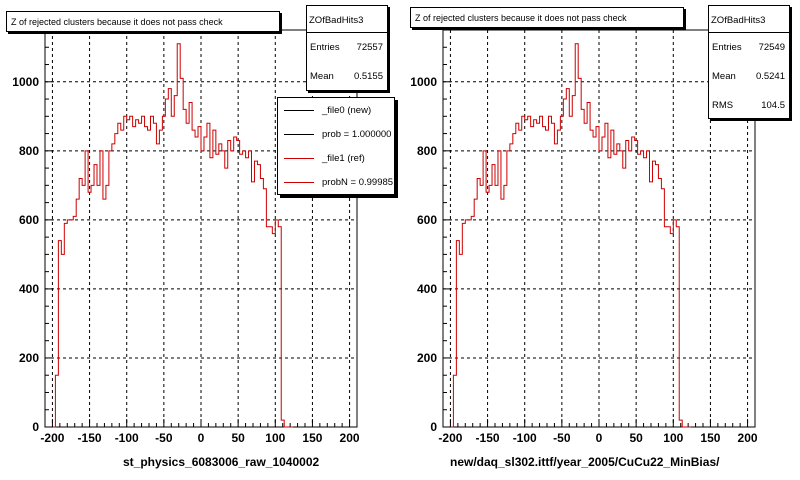 The height and width of the screenshot is (480, 800). I want to click on right-stats-name: ZOfBadHits3, so click(749, 19).